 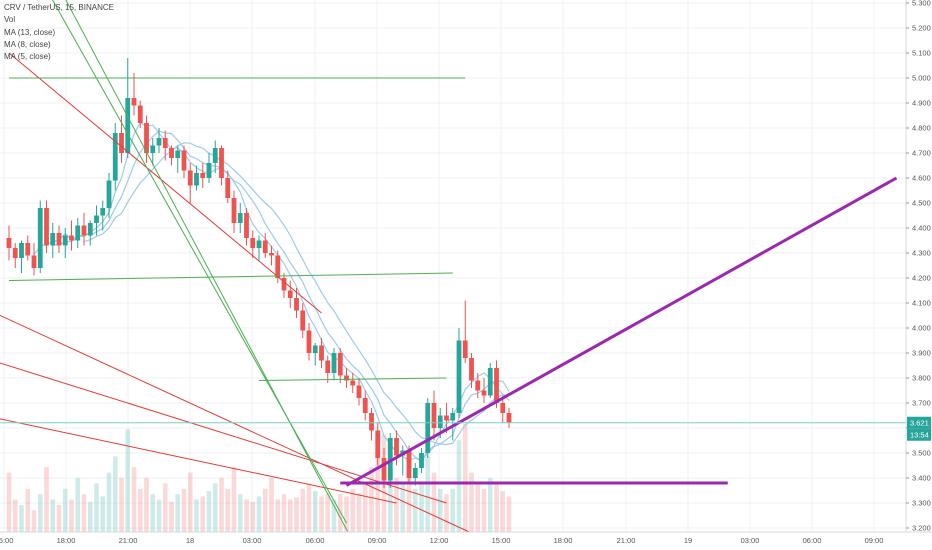 What do you see at coordinates (30, 32) in the screenshot?
I see `legend-ma13: MA (13, close)` at bounding box center [30, 32].